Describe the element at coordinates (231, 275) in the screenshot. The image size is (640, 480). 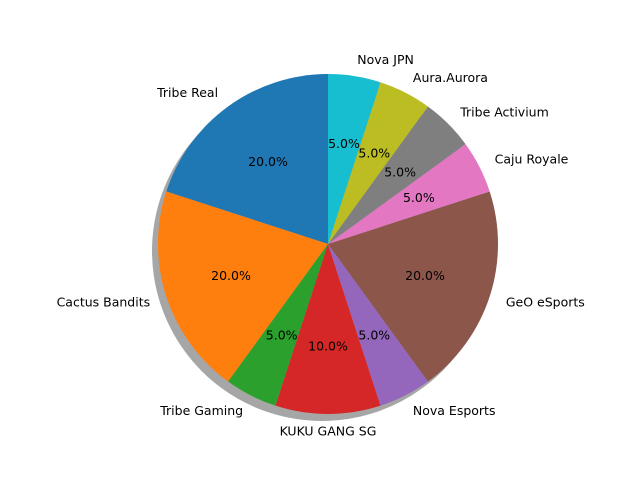
I see `pie-pct-label-cactus-bandits: 20.0%` at that location.